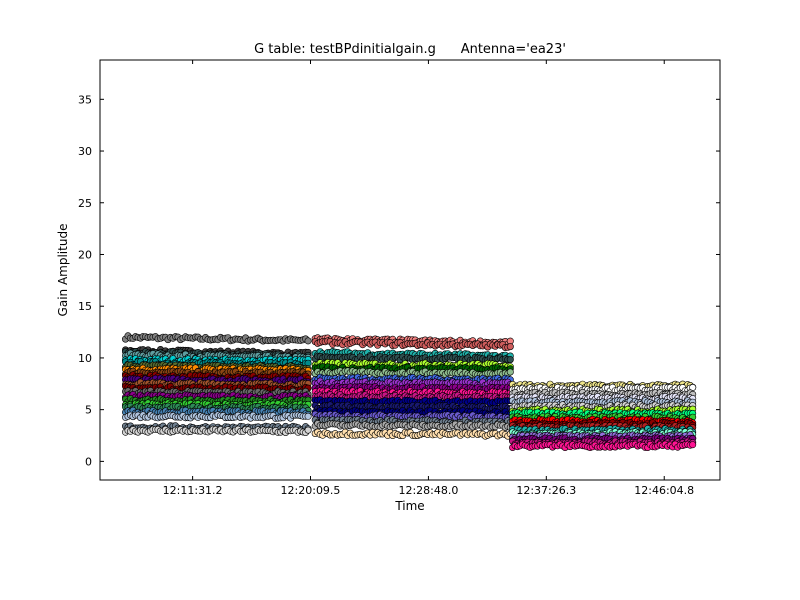  What do you see at coordinates (409, 391) in the screenshot?
I see `data-points` at bounding box center [409, 391].